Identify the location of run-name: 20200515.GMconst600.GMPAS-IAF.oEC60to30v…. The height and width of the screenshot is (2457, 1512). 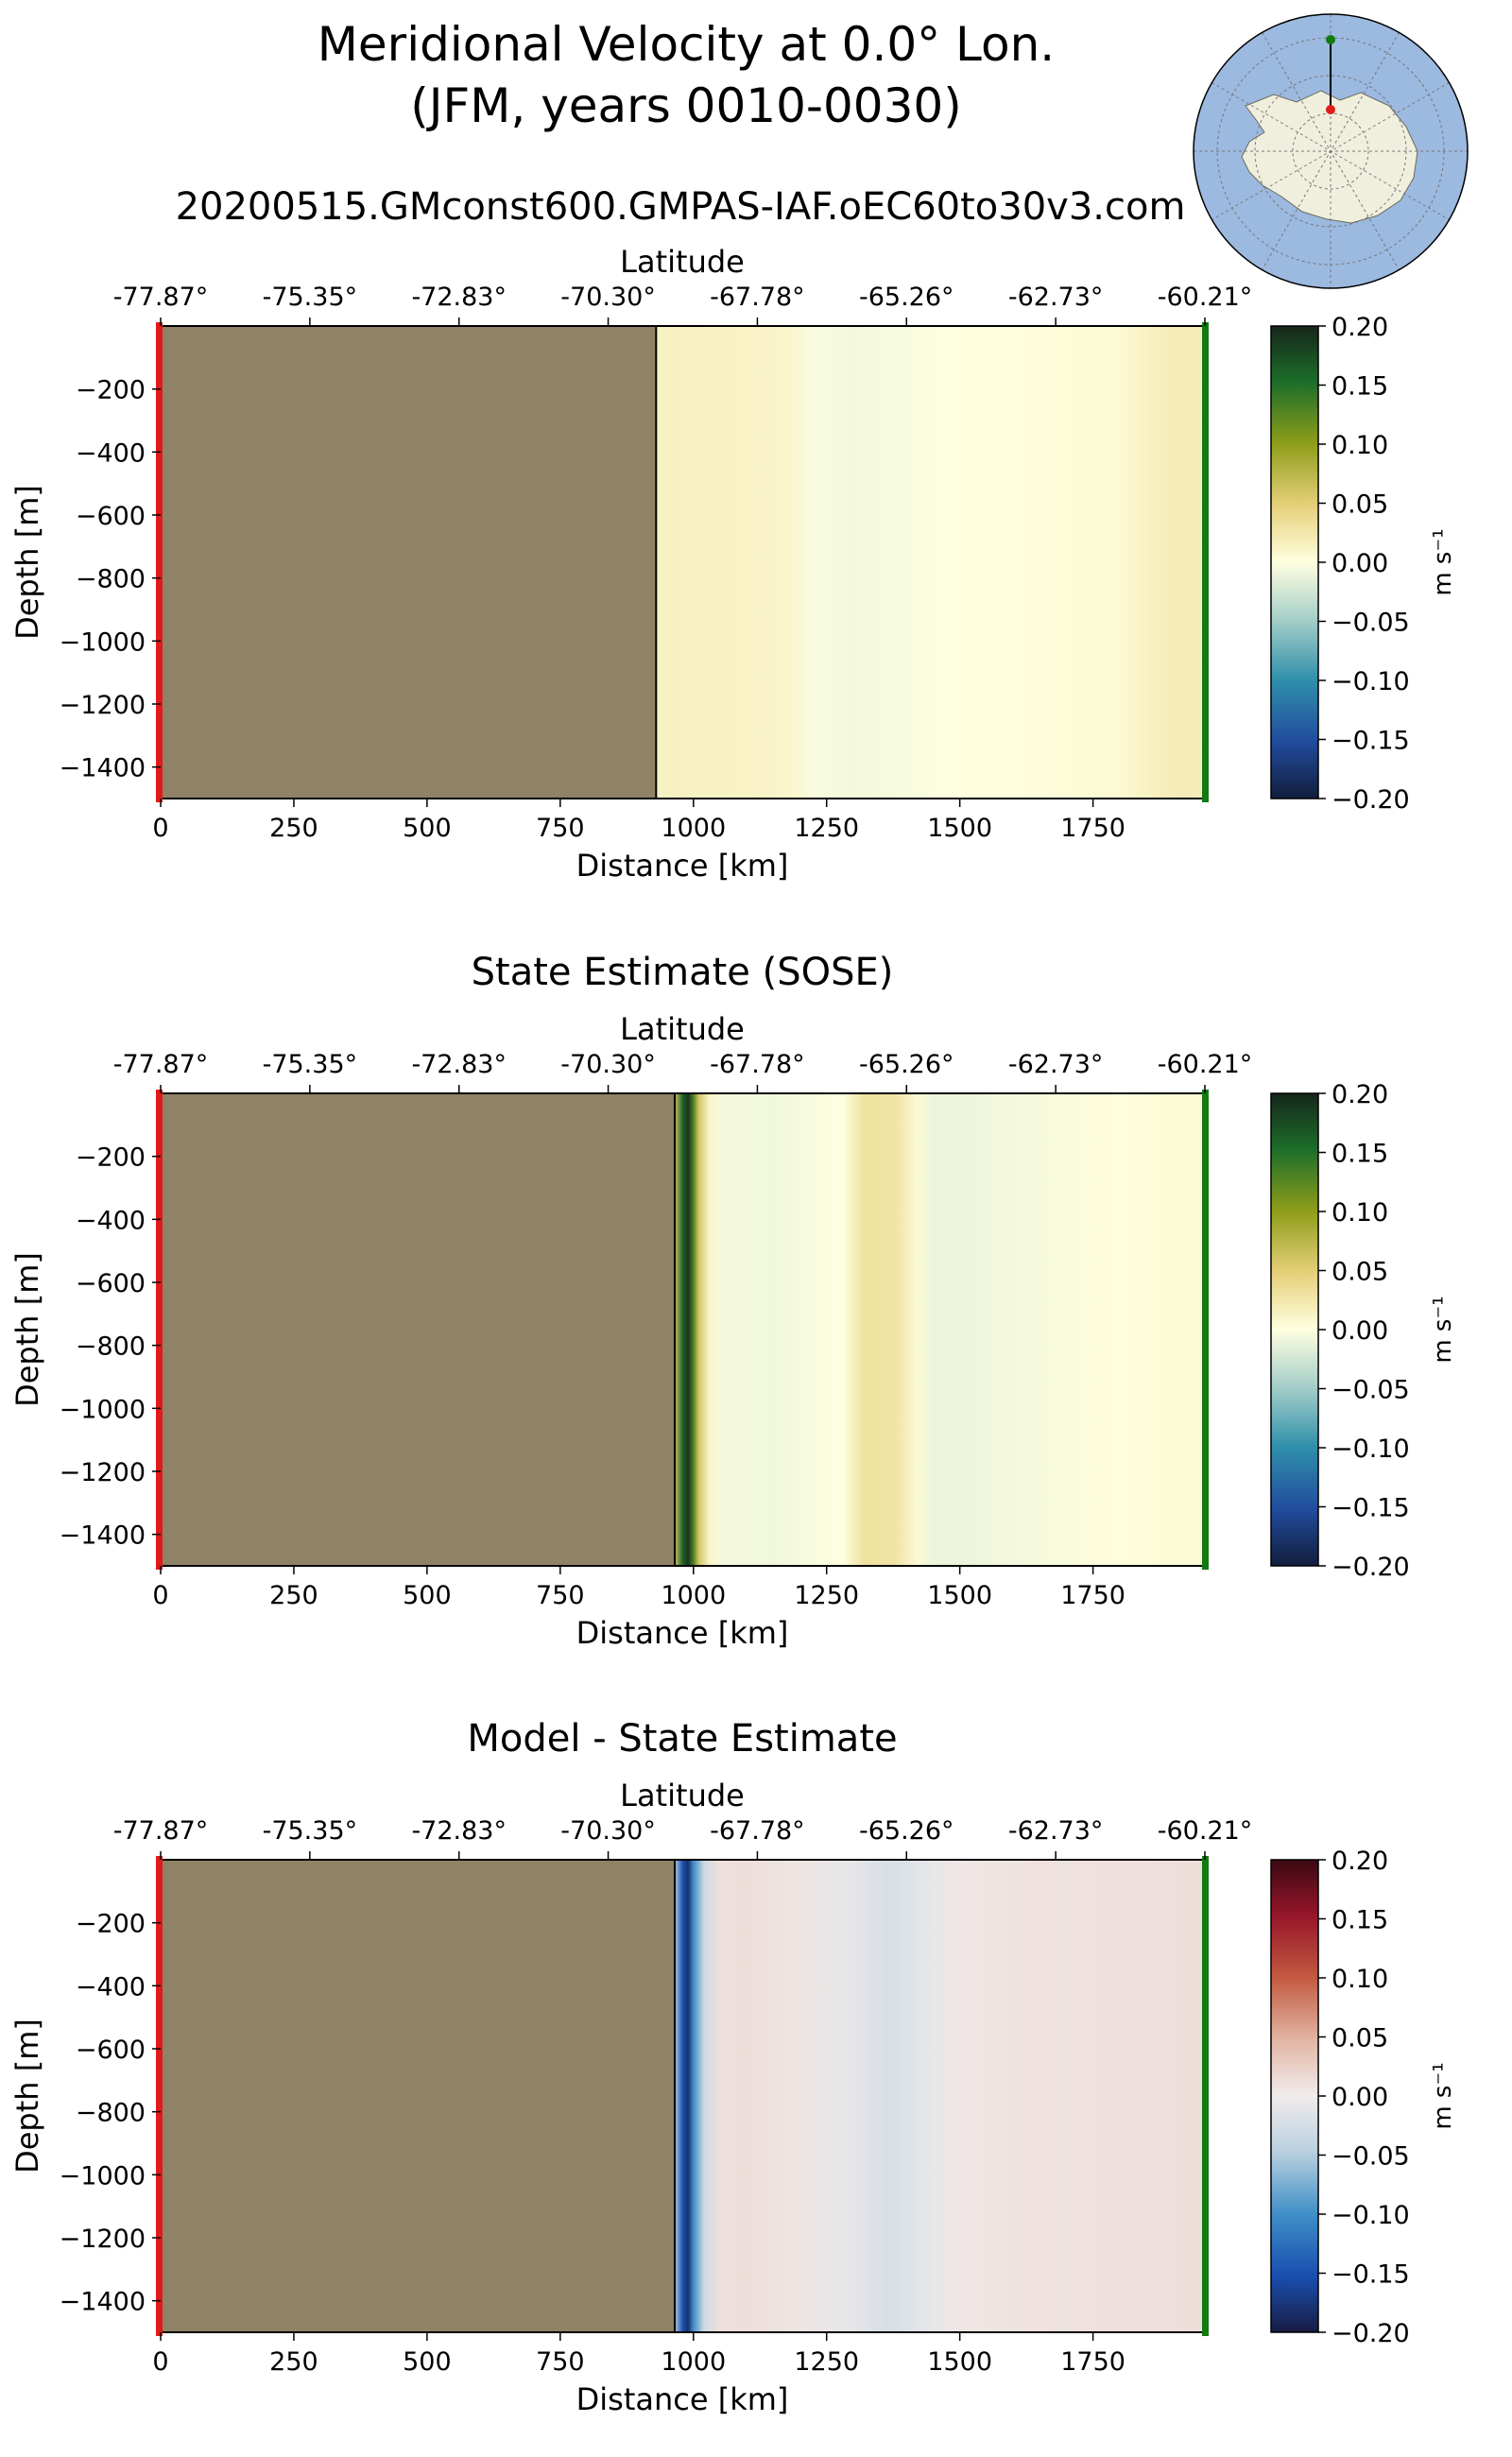
(681, 207).